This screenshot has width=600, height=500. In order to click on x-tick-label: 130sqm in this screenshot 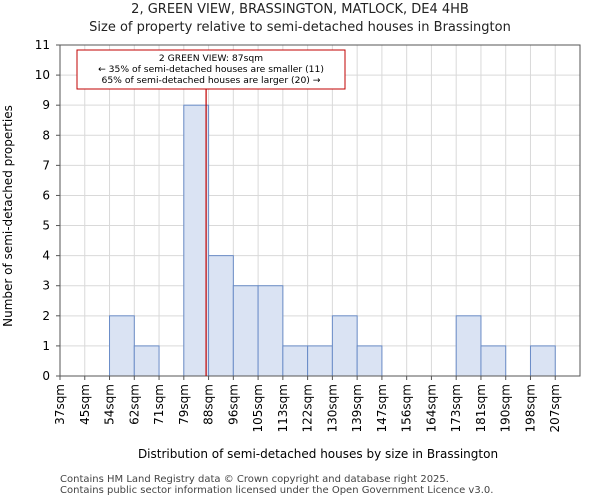, I will do `click(332, 408)`.